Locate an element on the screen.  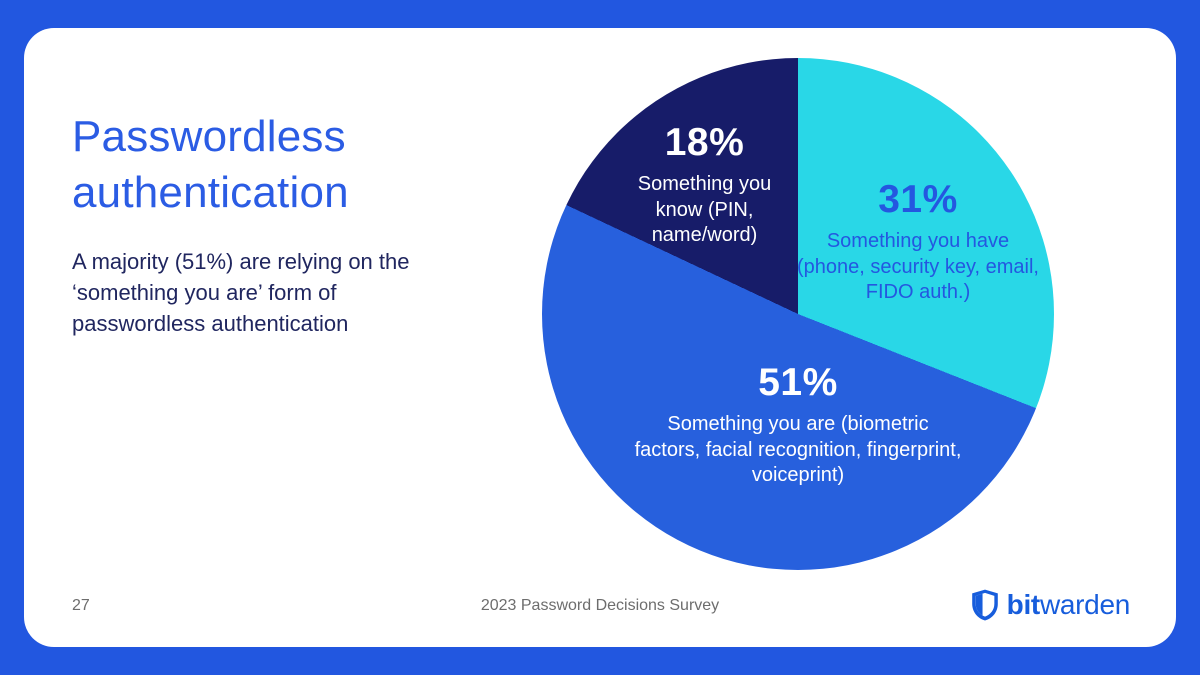
pie-pct-know: 18% is located at coordinates (704, 142).